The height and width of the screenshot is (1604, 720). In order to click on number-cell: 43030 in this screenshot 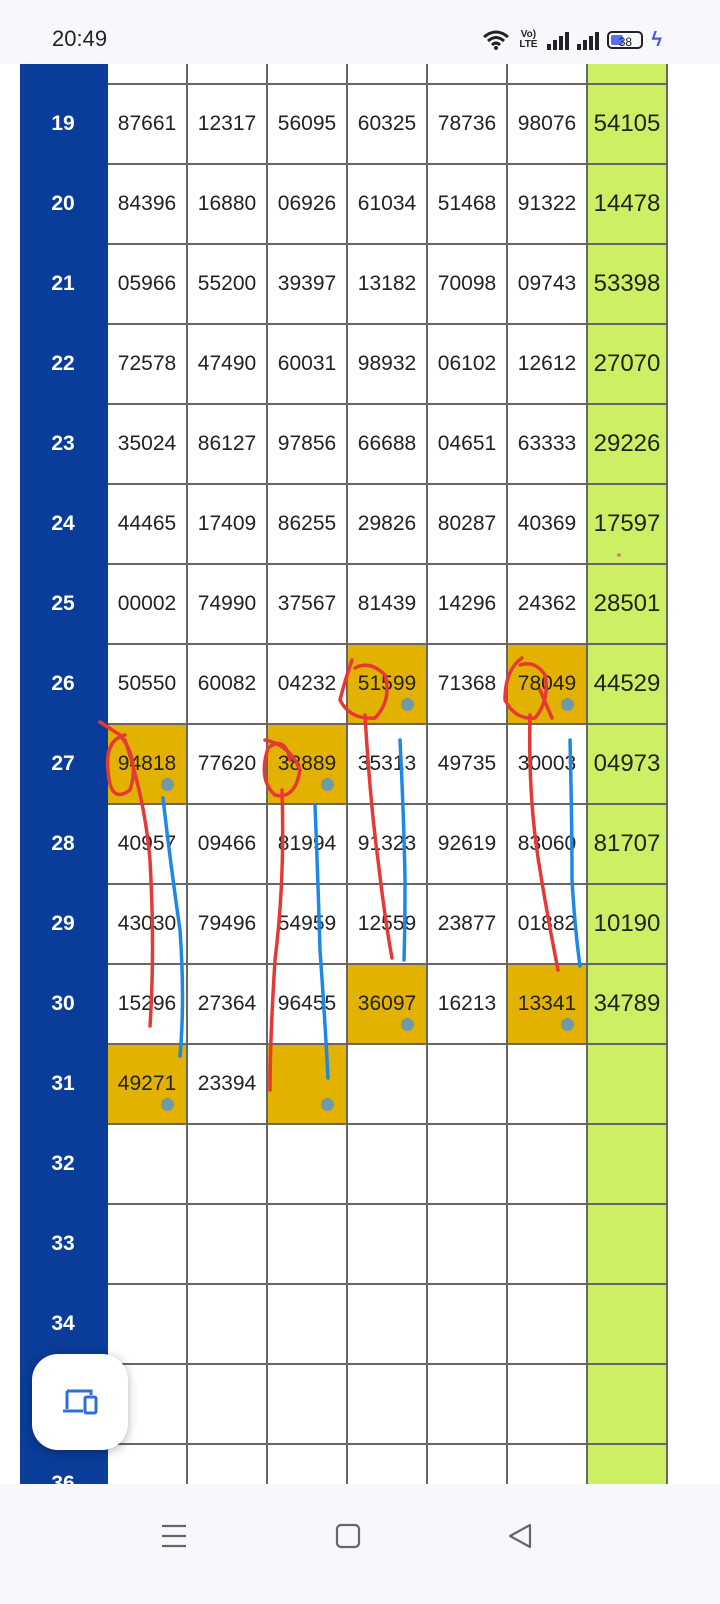, I will do `click(148, 925)`.